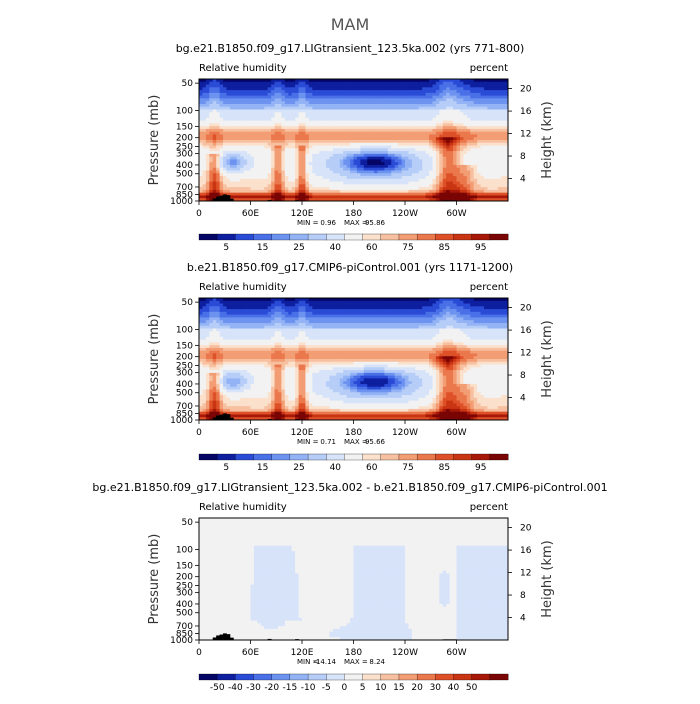 This screenshot has height=704, width=700. Describe the element at coordinates (350, 24) in the screenshot. I see `figure-title: MAM` at that location.